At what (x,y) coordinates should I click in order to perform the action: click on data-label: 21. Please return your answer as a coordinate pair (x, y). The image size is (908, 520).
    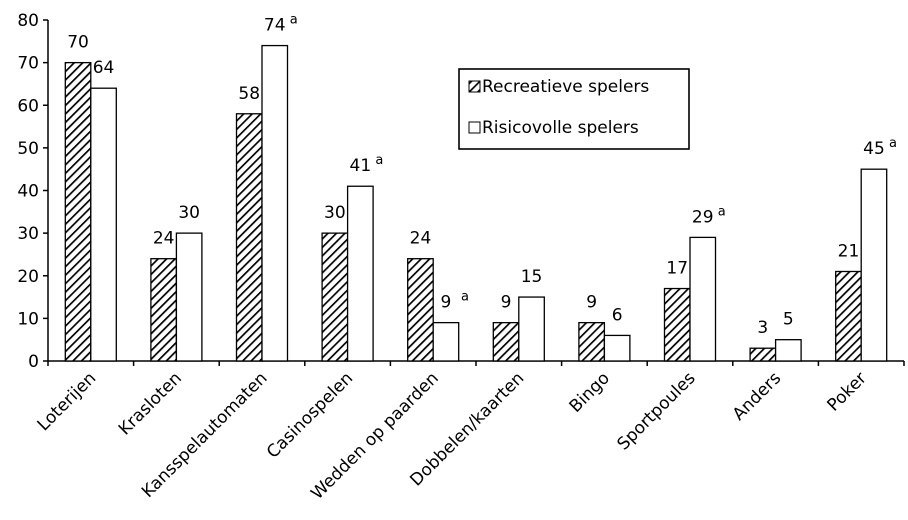
    Looking at the image, I should click on (849, 251).